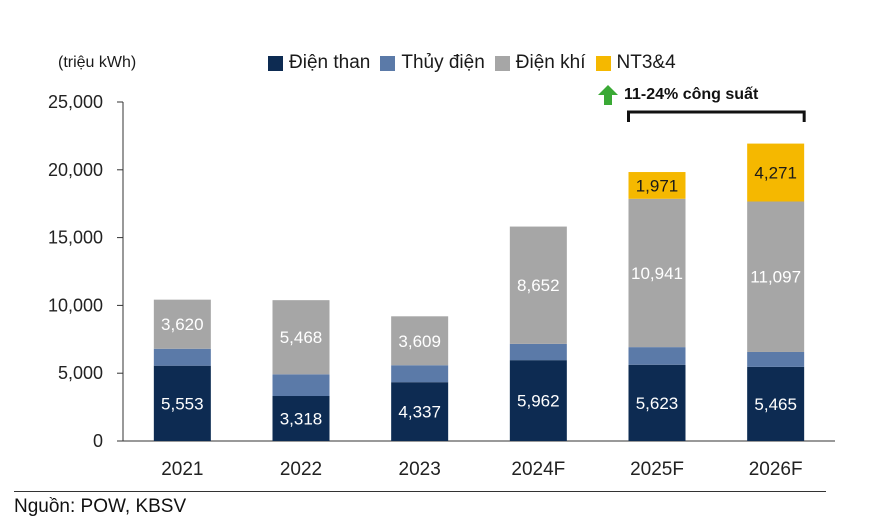 The height and width of the screenshot is (524, 875). What do you see at coordinates (657, 469) in the screenshot?
I see `x-tick-label: 2025F` at bounding box center [657, 469].